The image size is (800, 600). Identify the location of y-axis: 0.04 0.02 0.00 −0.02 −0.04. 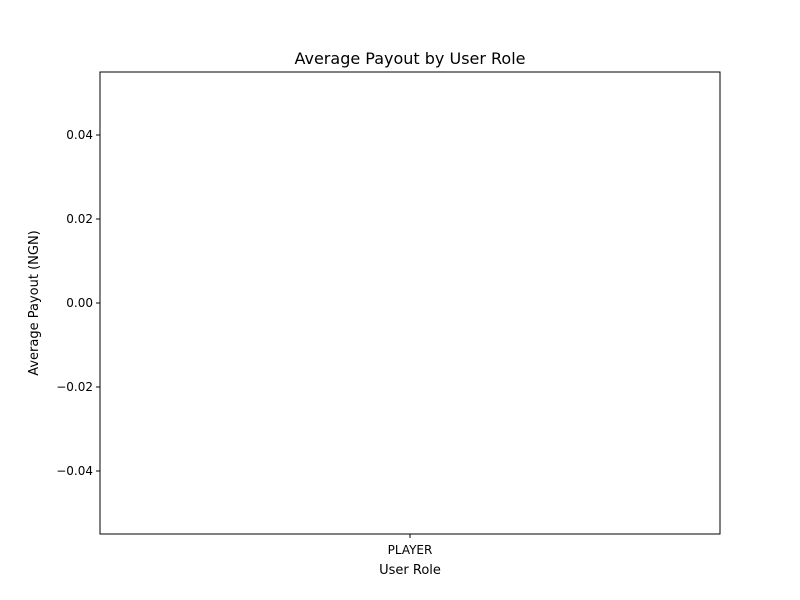
(78, 303).